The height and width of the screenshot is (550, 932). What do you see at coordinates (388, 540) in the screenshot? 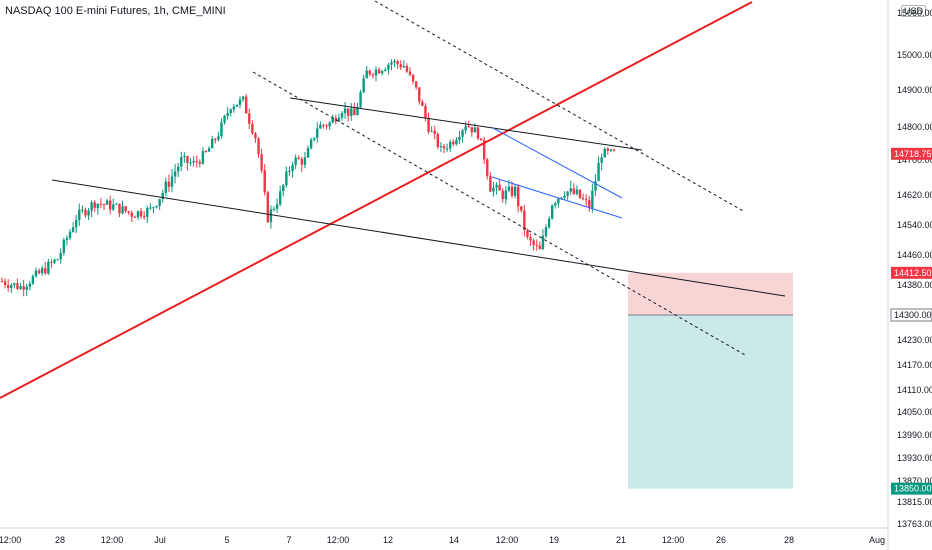
I see `x-tick-label: 12` at bounding box center [388, 540].